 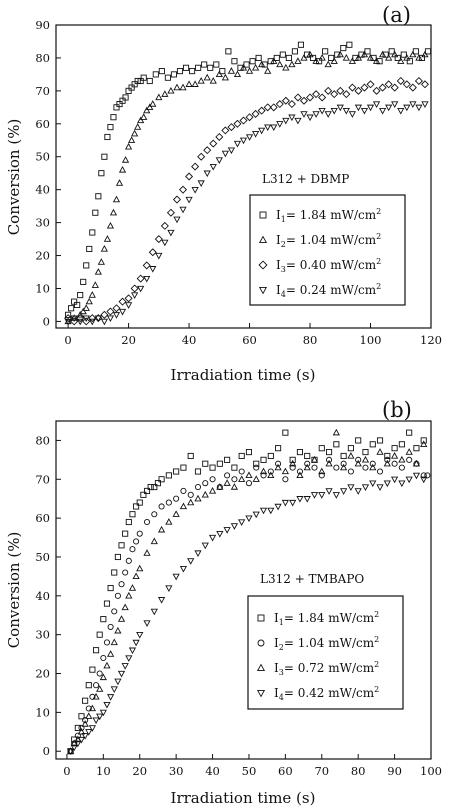 I want to click on y-tick-label: 60, so click(x=42, y=518).